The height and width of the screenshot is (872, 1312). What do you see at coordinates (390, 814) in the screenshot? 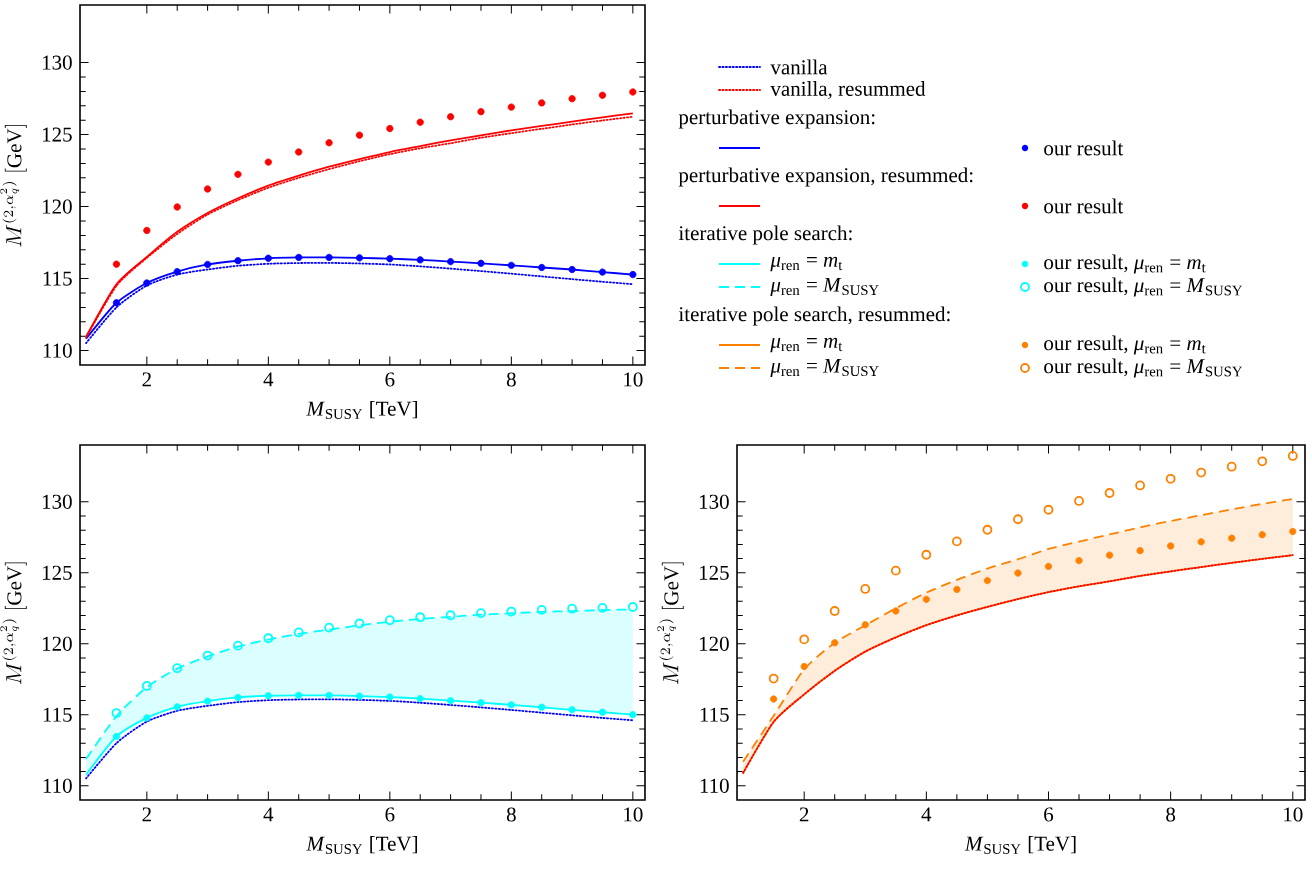
I see `x-tick-label: 6` at bounding box center [390, 814].